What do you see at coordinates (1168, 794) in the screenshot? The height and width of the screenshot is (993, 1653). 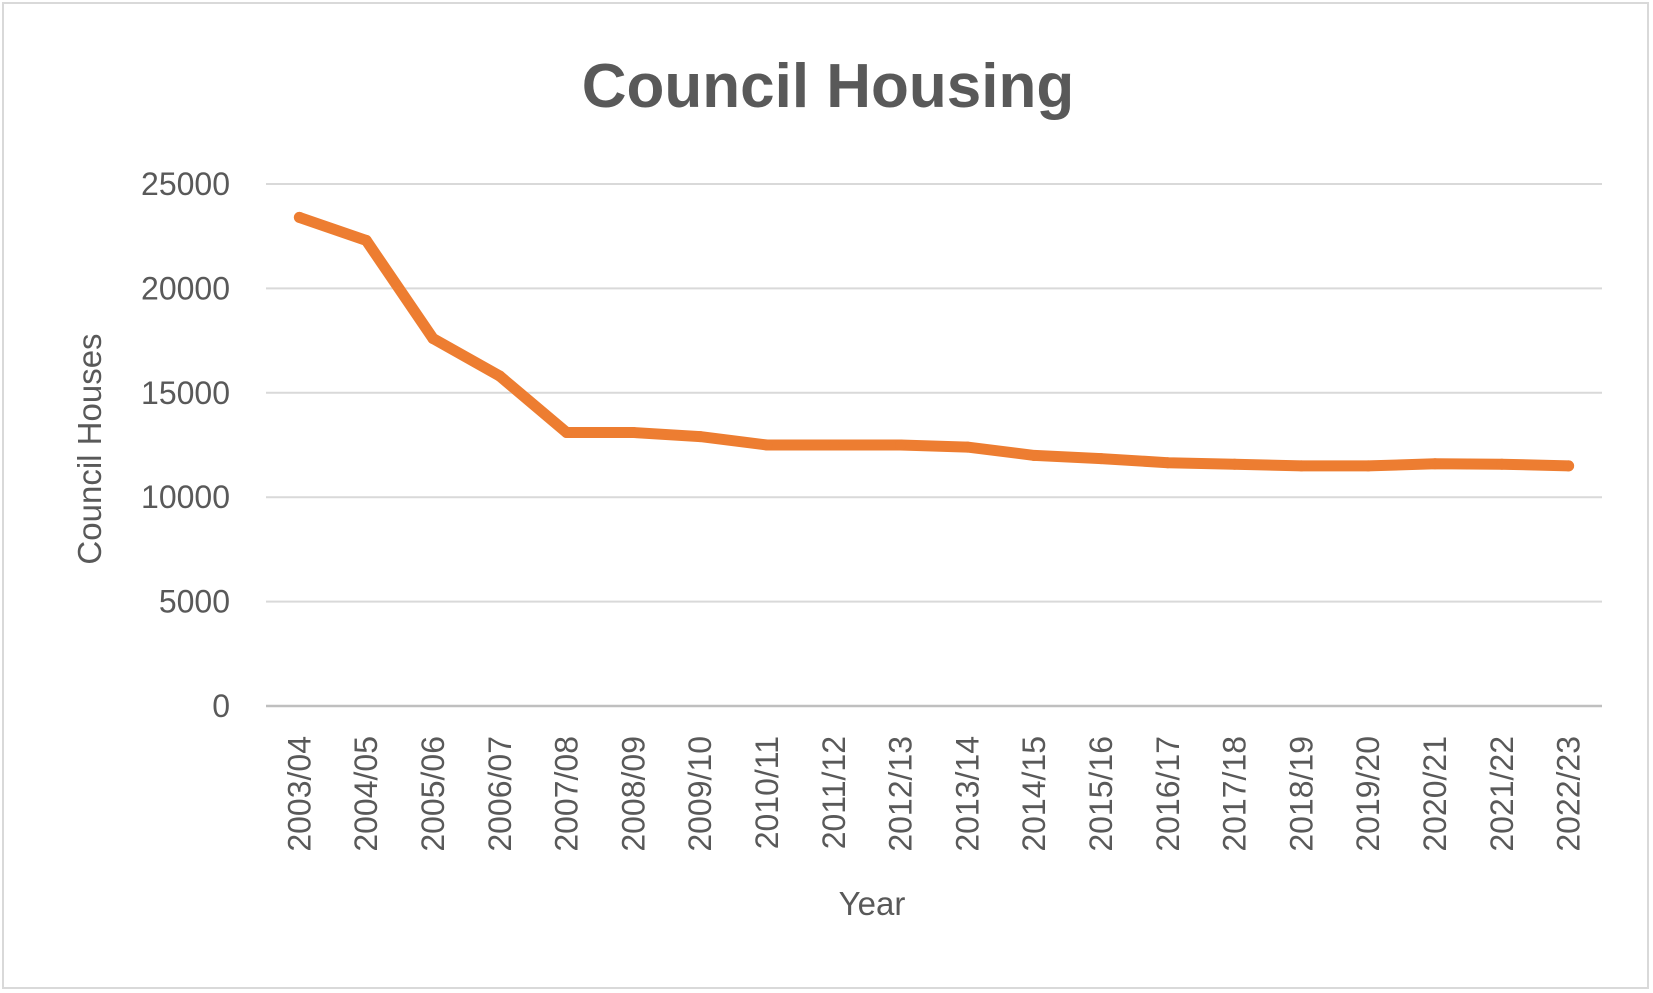 I see `x-tick-label: 2016/17` at bounding box center [1168, 794].